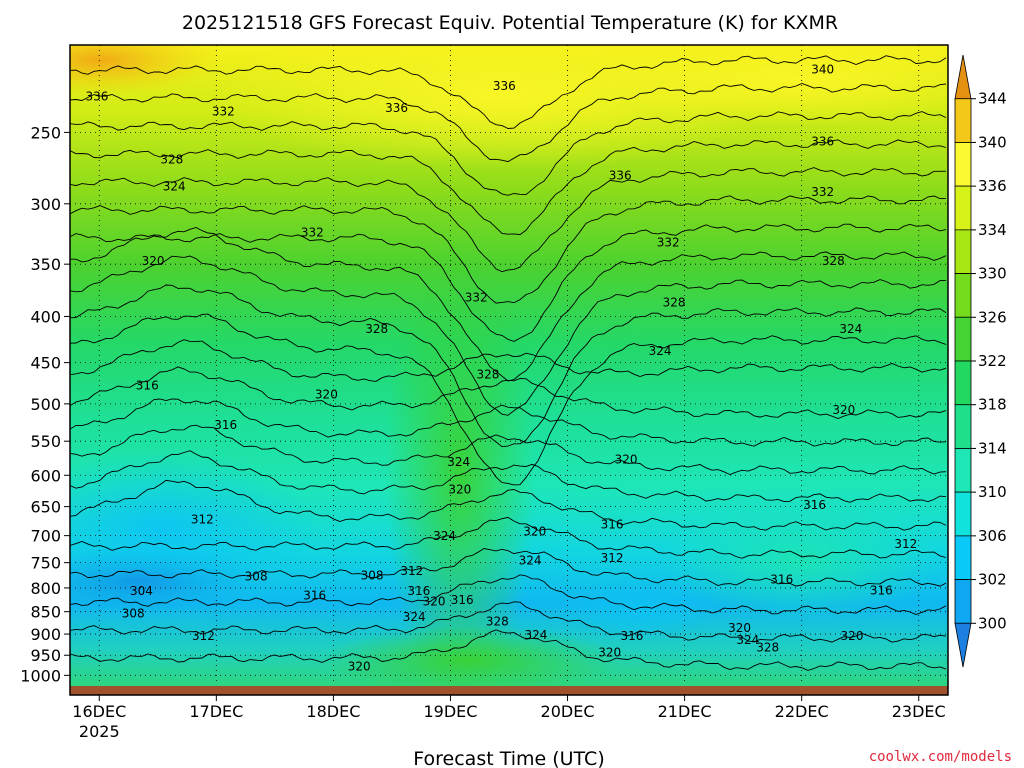 This screenshot has height=768, width=1024. I want to click on y-tick-label: 300, so click(45, 204).